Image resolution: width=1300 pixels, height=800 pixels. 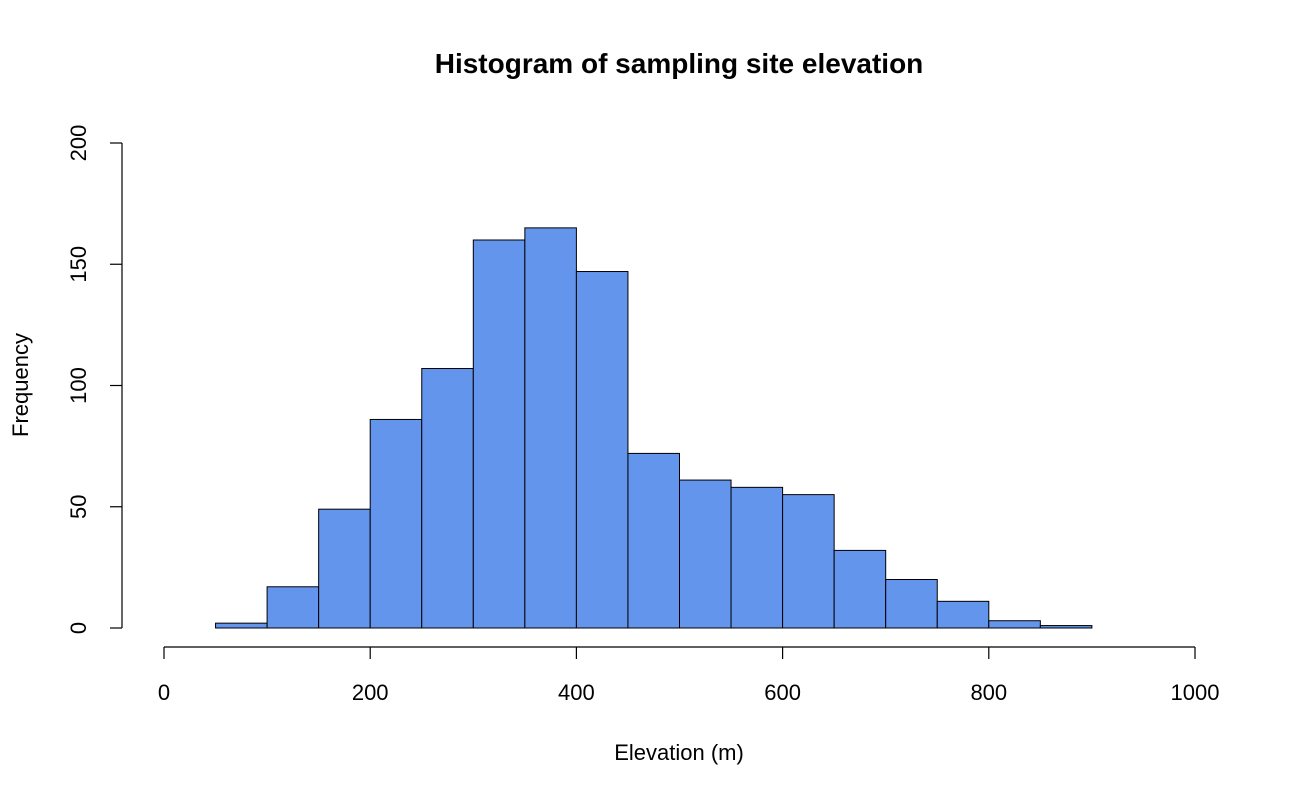 I want to click on x-tick-label: 0, so click(x=164, y=692).